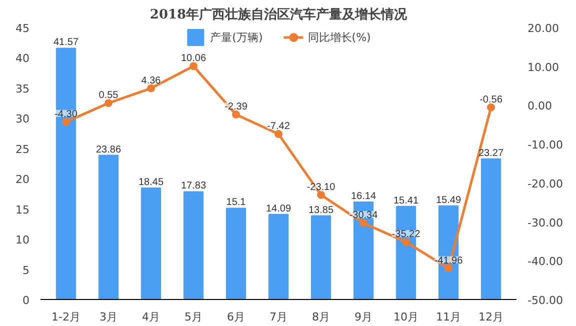 This screenshot has height=326, width=576. Describe the element at coordinates (193, 58) in the screenshot. I see `data-label: 10.06` at that location.